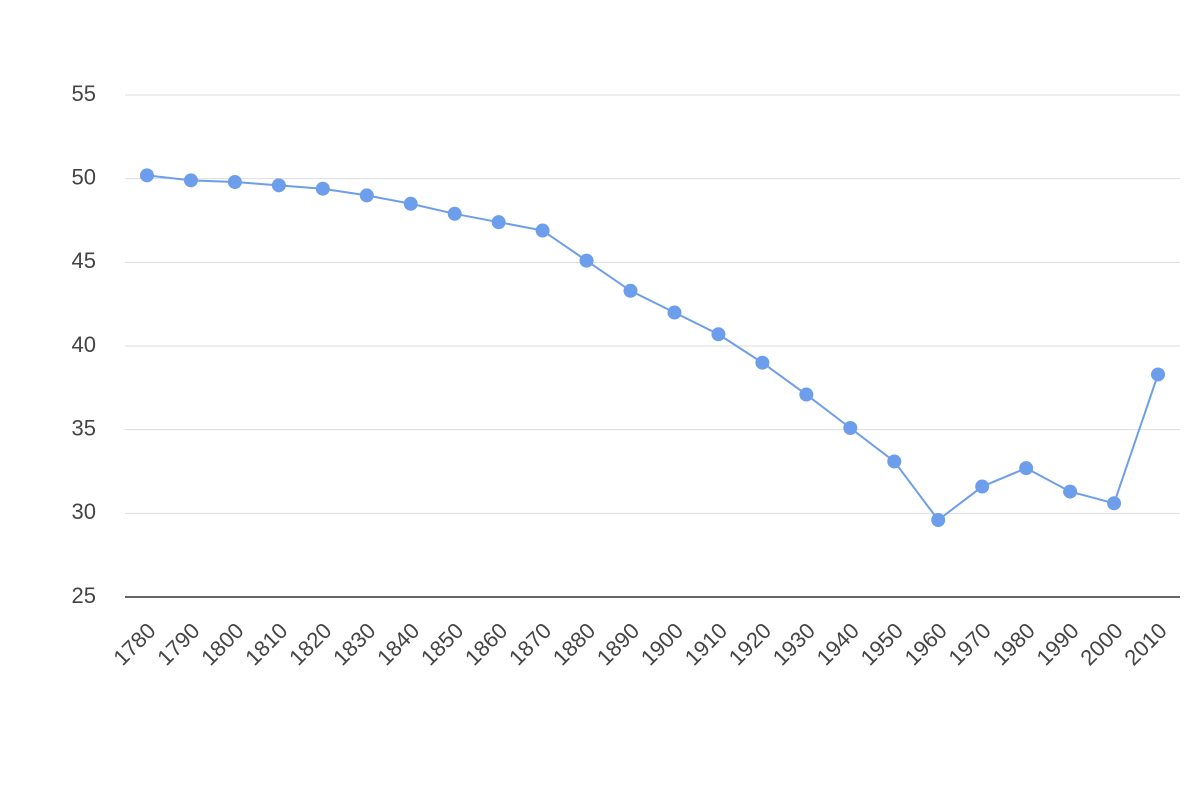 Image resolution: width=1200 pixels, height=800 pixels. I want to click on x-tick-label: 1860, so click(486, 644).